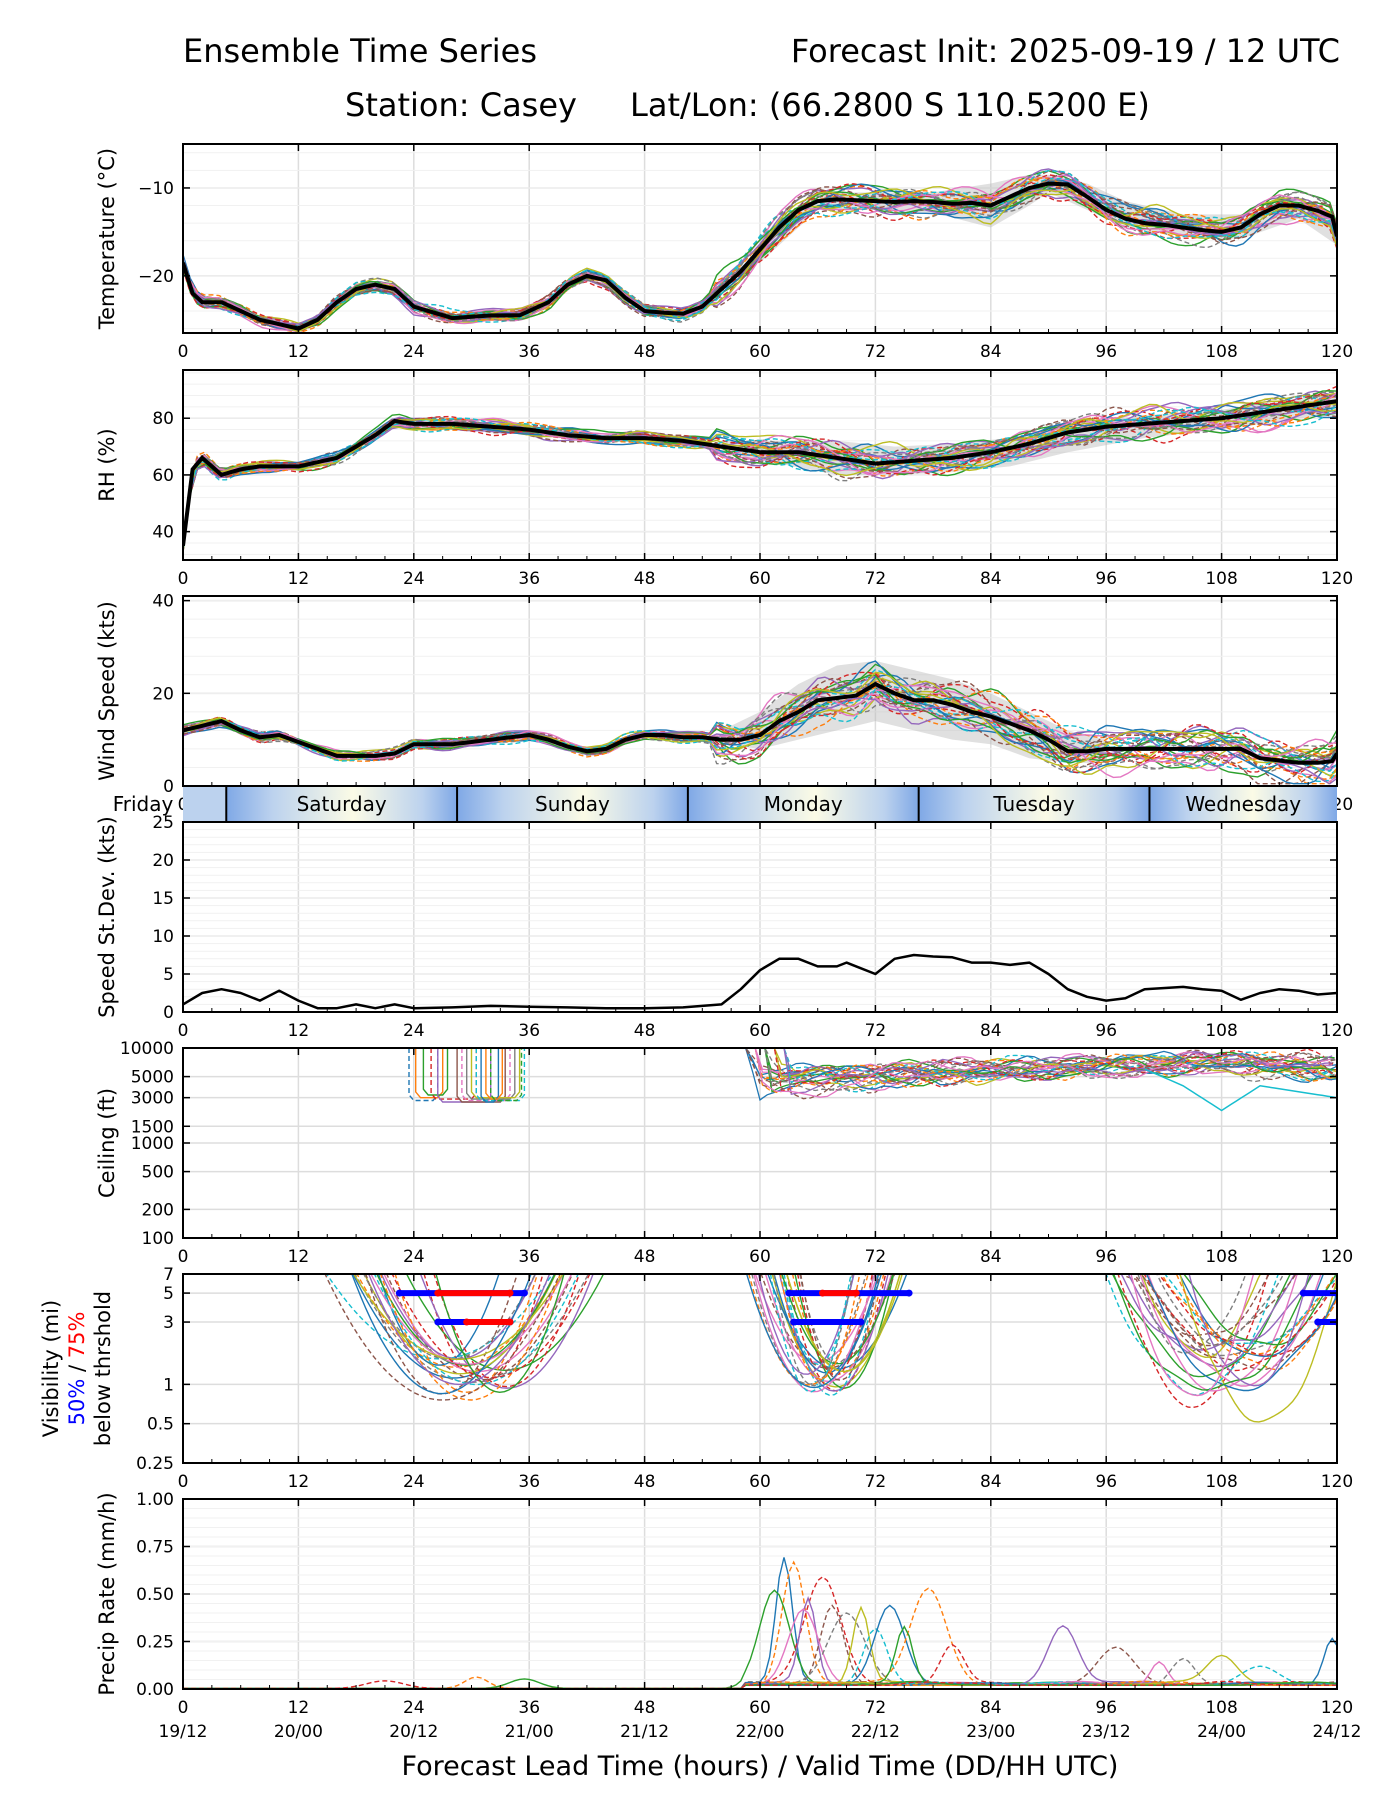 The image size is (1400, 1800). I want to click on valid-time-label: 21/12, so click(644, 1732).